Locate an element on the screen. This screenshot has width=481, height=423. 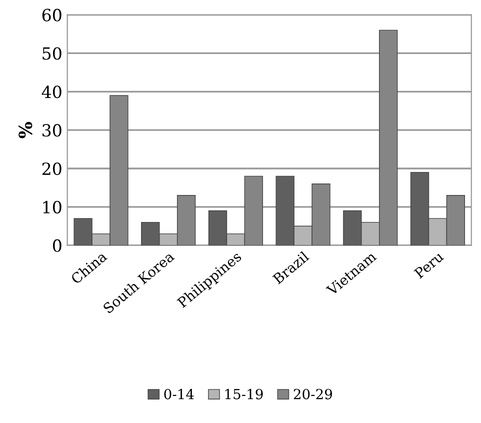
legend-label: 0-14 is located at coordinates (179, 394).